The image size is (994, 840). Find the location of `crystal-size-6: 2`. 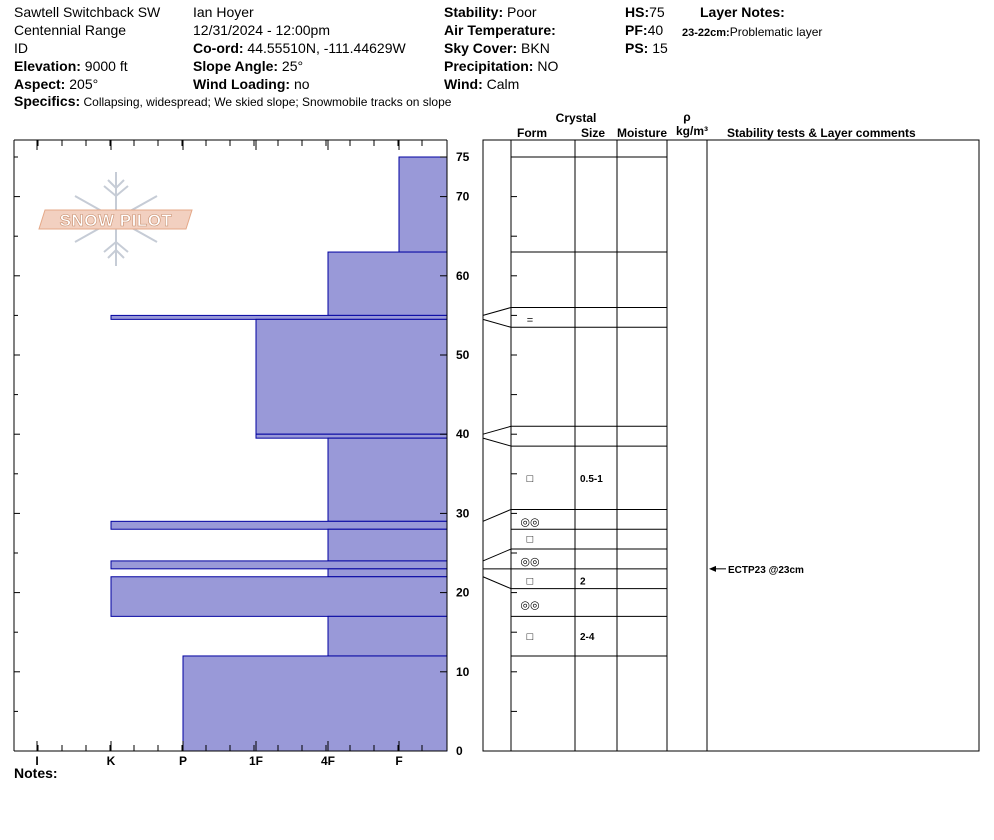

crystal-size-6: 2 is located at coordinates (583, 582).